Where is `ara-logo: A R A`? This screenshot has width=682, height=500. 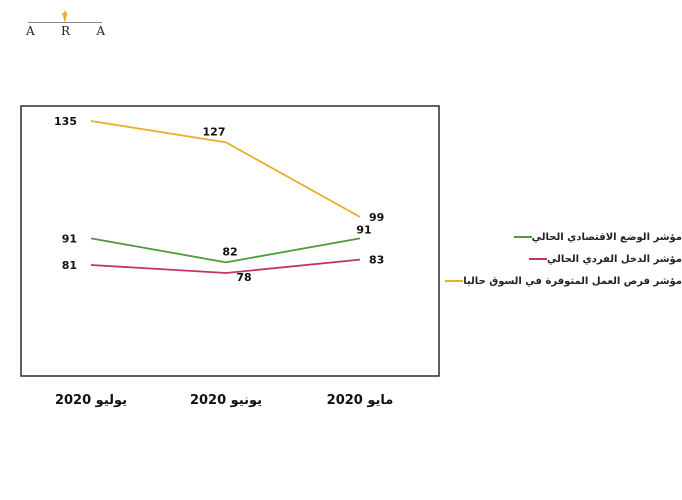 ara-logo: A R A is located at coordinates (66, 26).